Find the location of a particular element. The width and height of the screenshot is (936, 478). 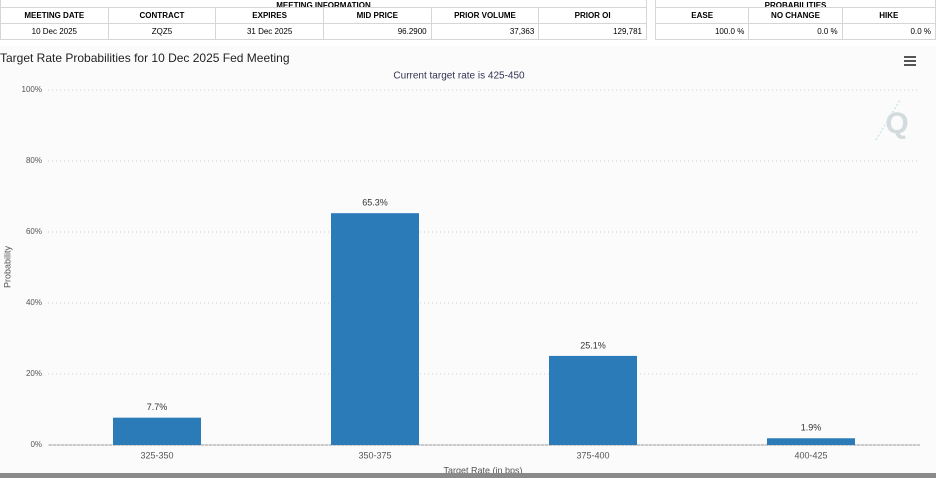

logo: Q is located at coordinates (892, 120).